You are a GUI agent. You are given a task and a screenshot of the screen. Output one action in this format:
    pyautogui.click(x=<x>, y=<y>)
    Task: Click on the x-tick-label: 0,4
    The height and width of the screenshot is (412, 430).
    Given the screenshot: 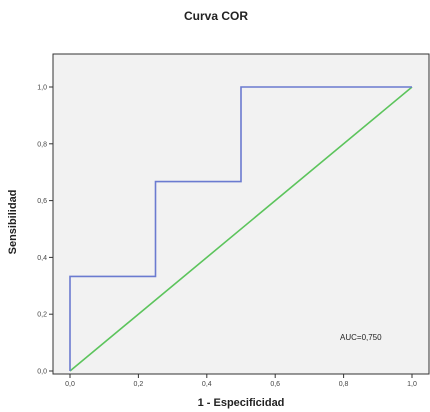 What is the action you would take?
    pyautogui.click(x=207, y=384)
    